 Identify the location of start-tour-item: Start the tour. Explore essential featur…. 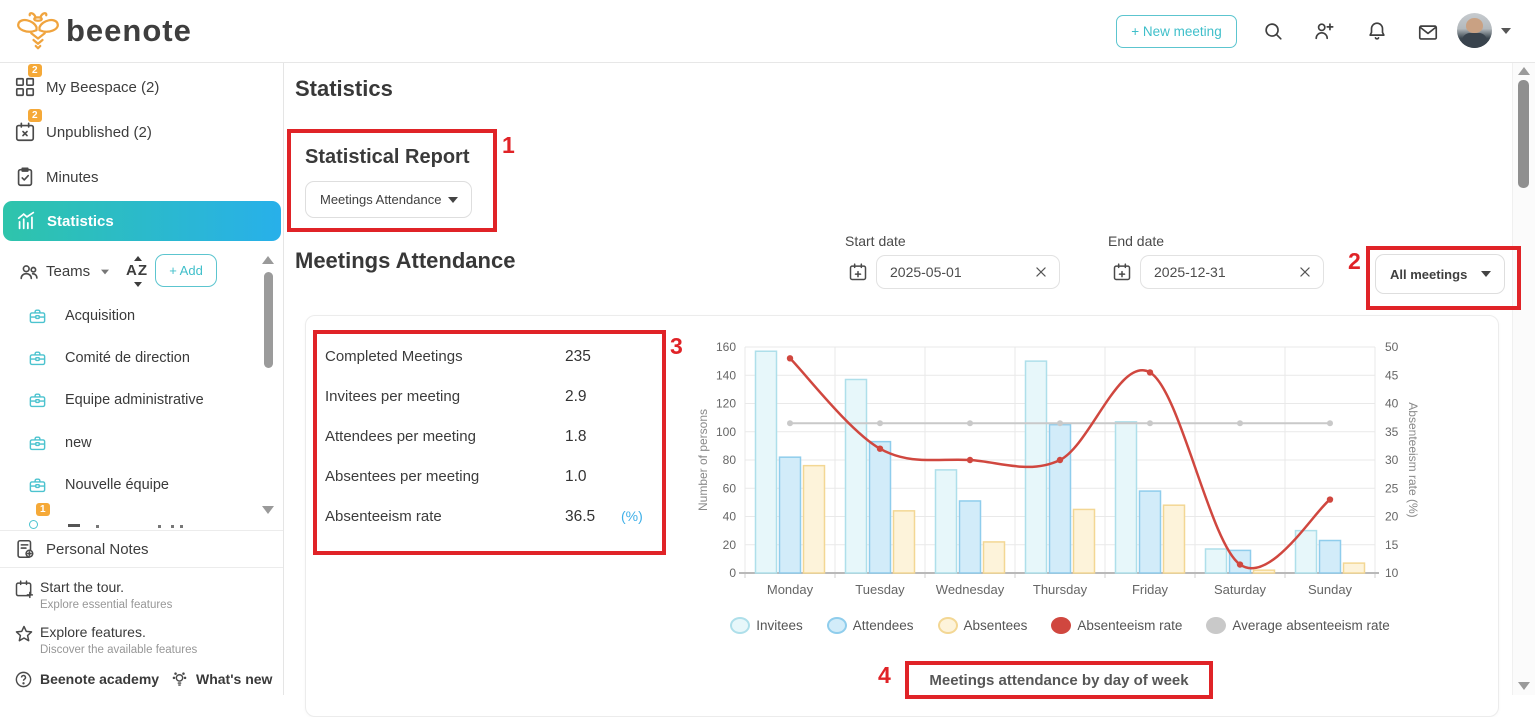
(141, 597).